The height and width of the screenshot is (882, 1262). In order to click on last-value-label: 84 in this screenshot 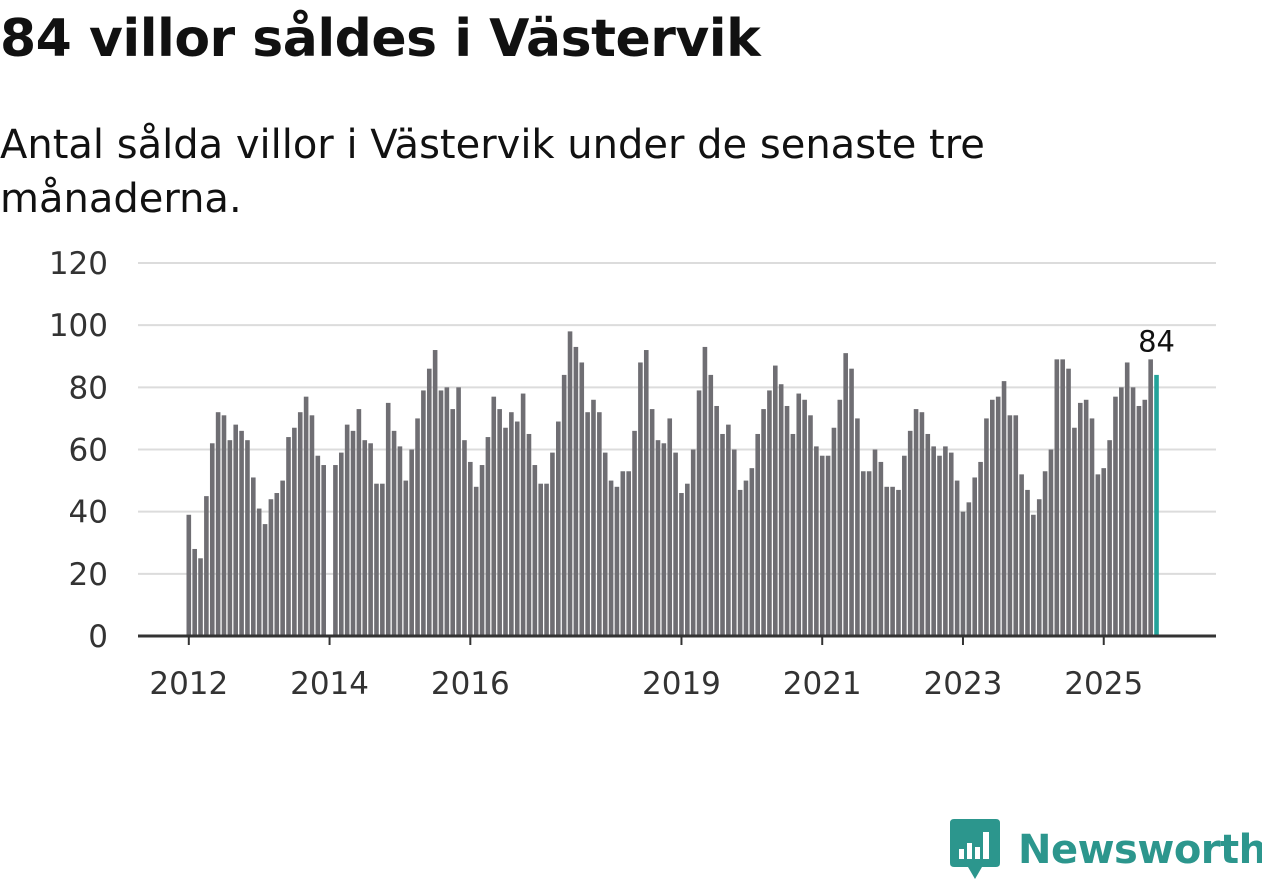, I will do `click(1156, 341)`.